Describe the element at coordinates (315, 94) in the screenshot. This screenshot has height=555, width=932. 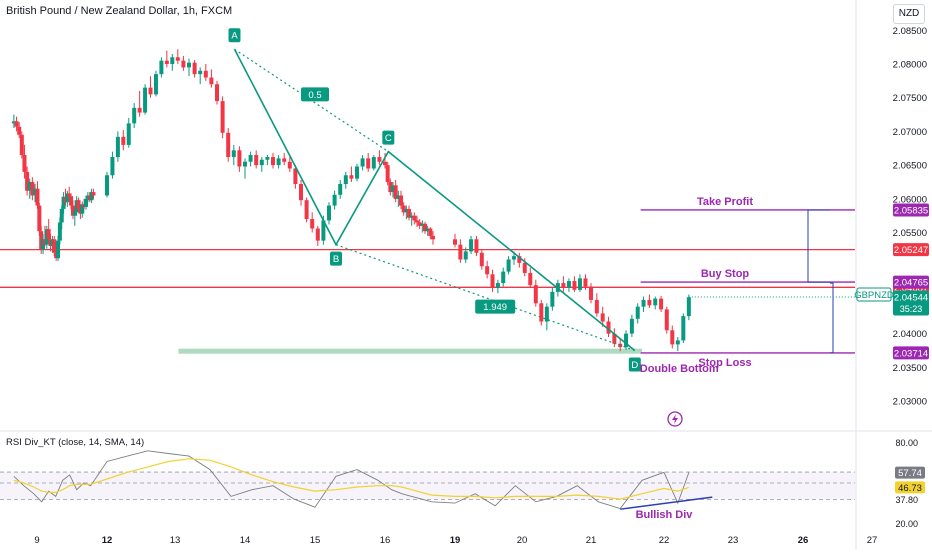
I see `ratio-label-1: 0.5` at that location.